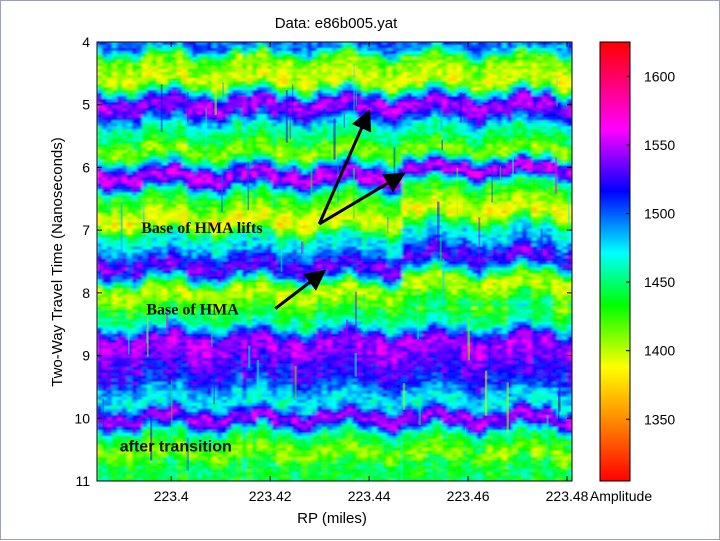 The height and width of the screenshot is (541, 720). Describe the element at coordinates (201, 228) in the screenshot. I see `annotation-base-of-hma-lifts: Base of HMA lifts` at that location.